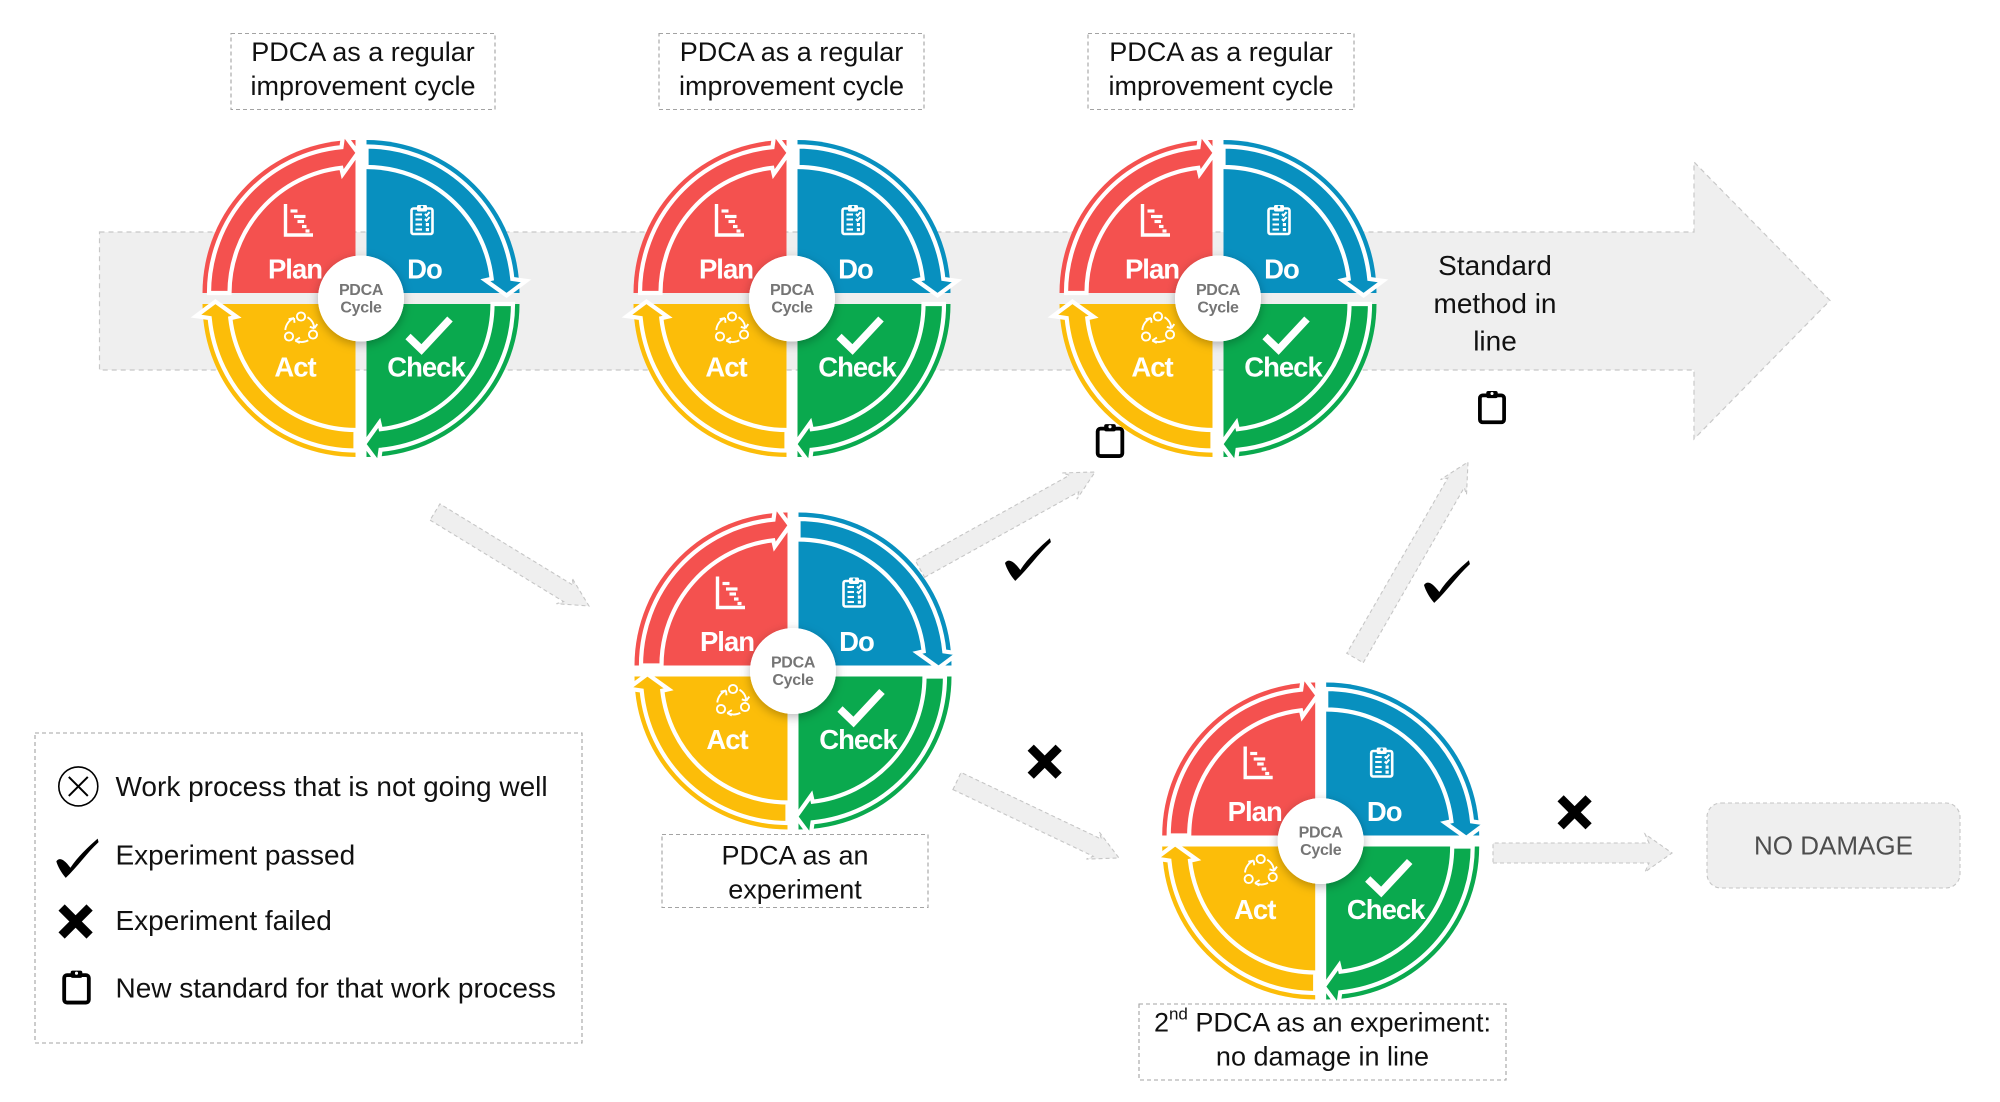  What do you see at coordinates (1322, 1021) in the screenshot?
I see `svg-text: 2nd PDCA as an experiment:` at bounding box center [1322, 1021].